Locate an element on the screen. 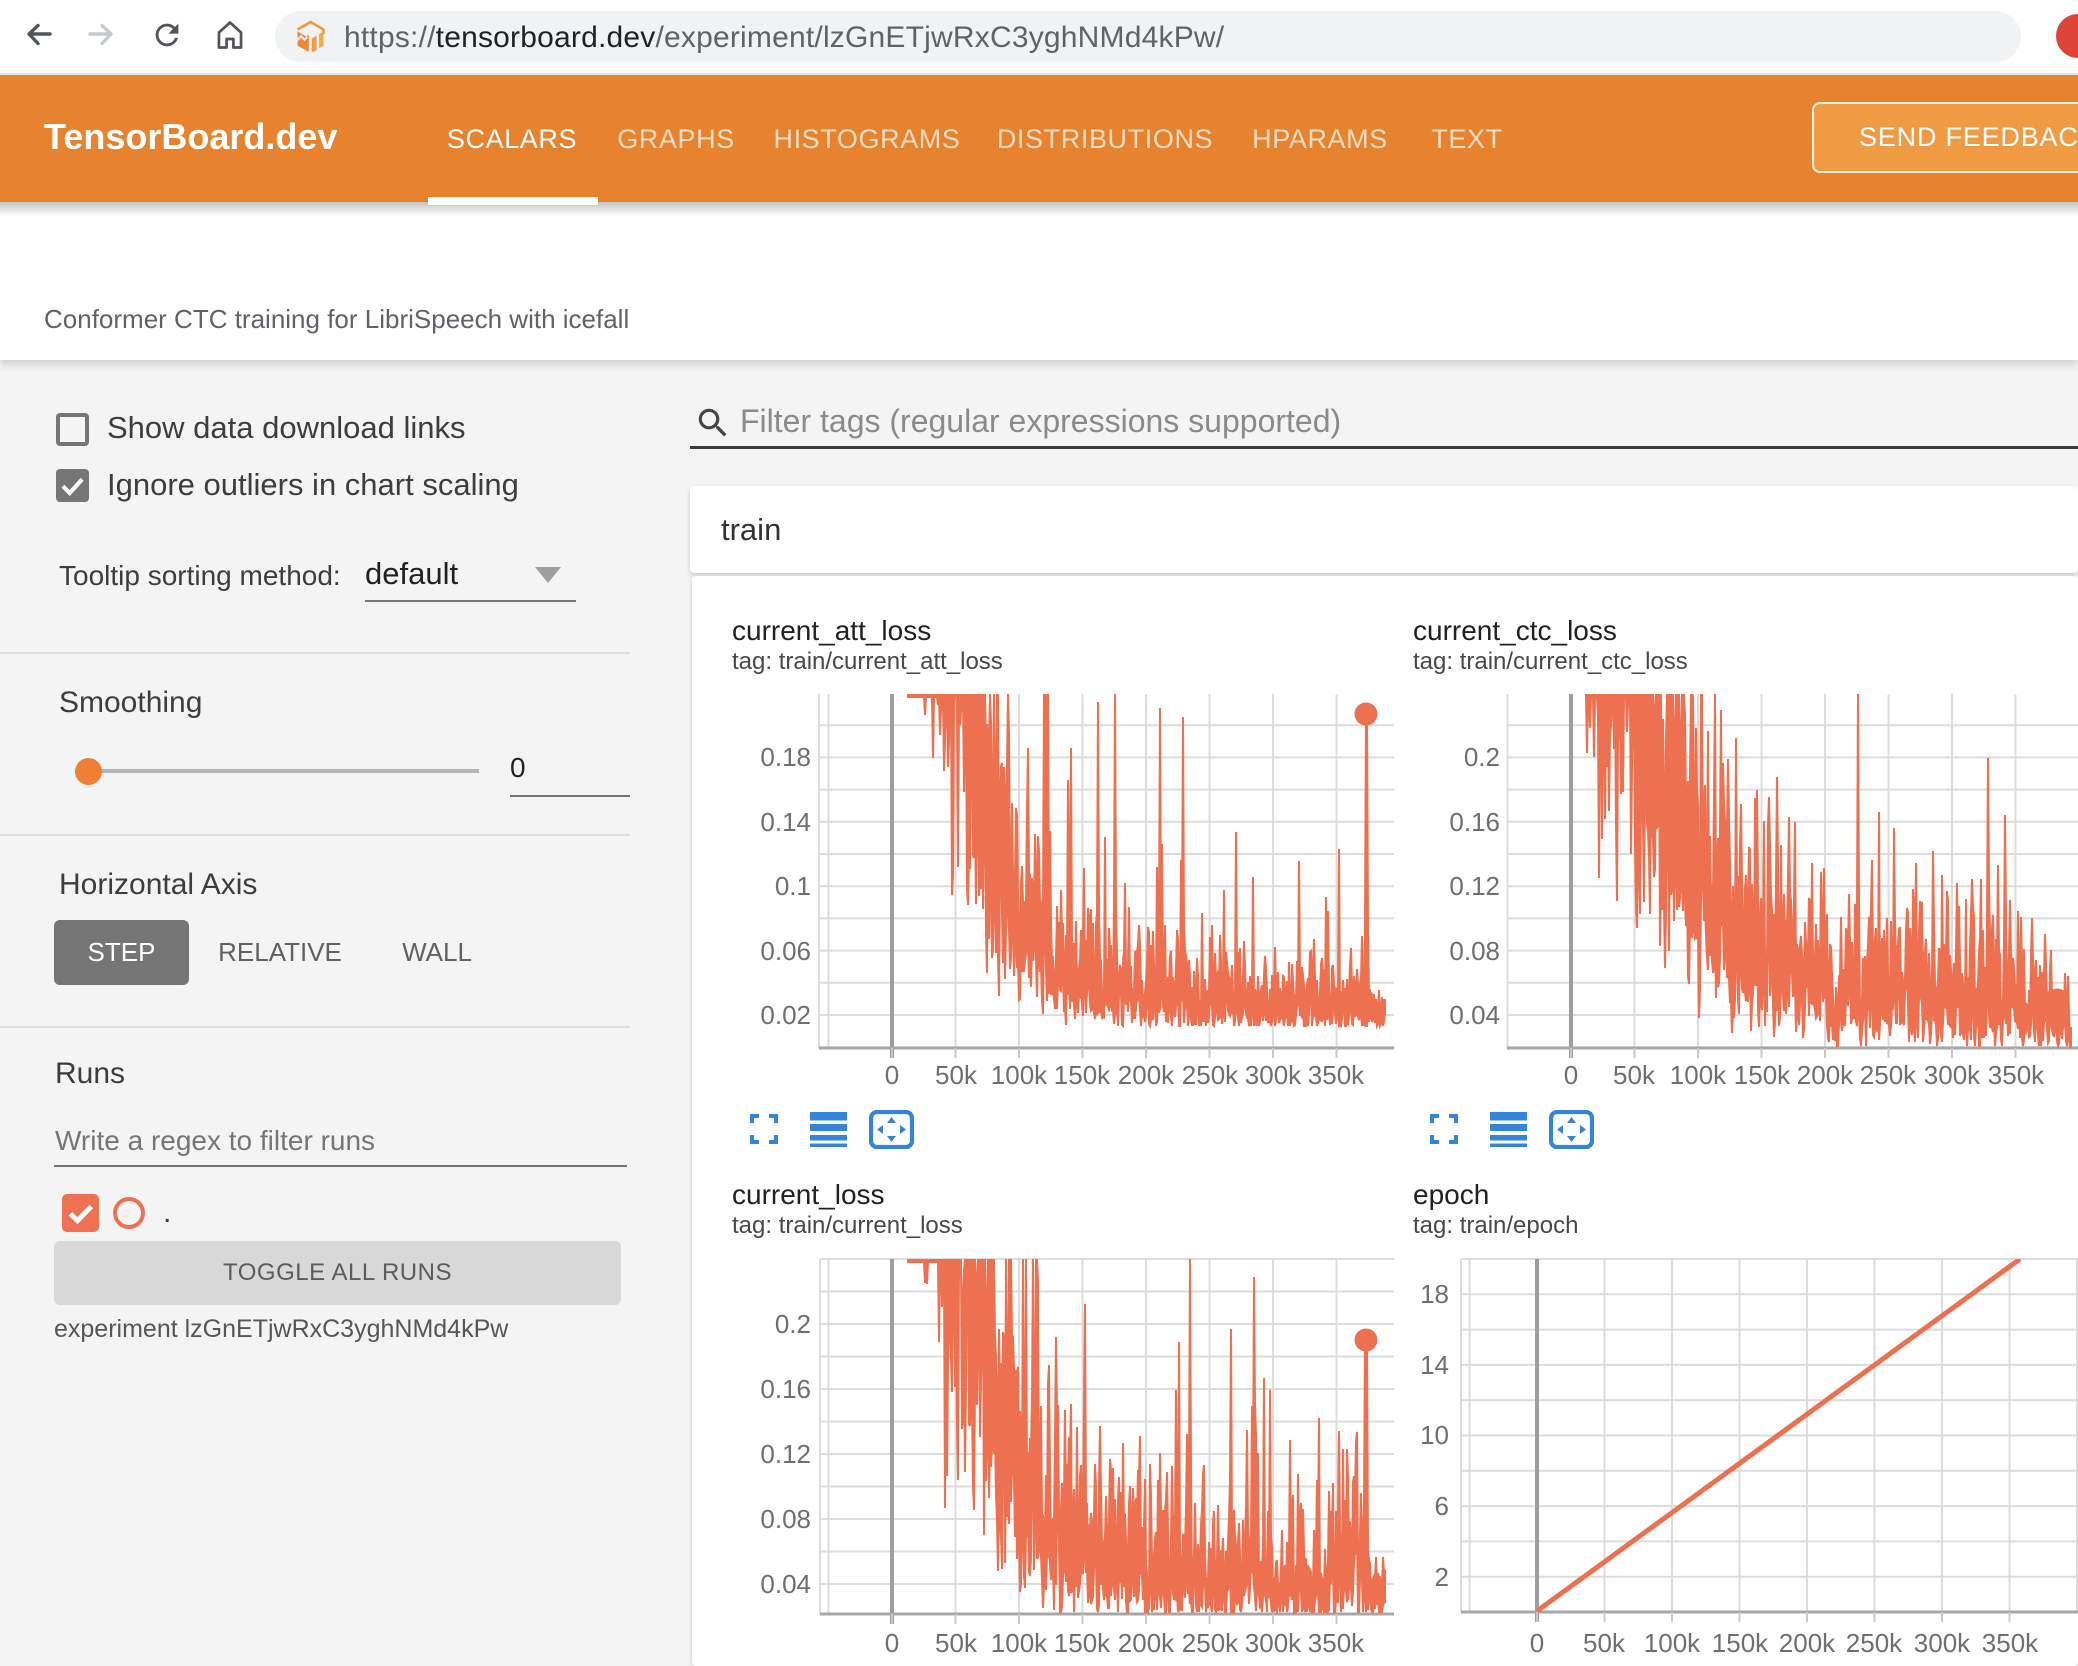 The image size is (2078, 1666). svg-text: 0.14 is located at coordinates (785, 822).